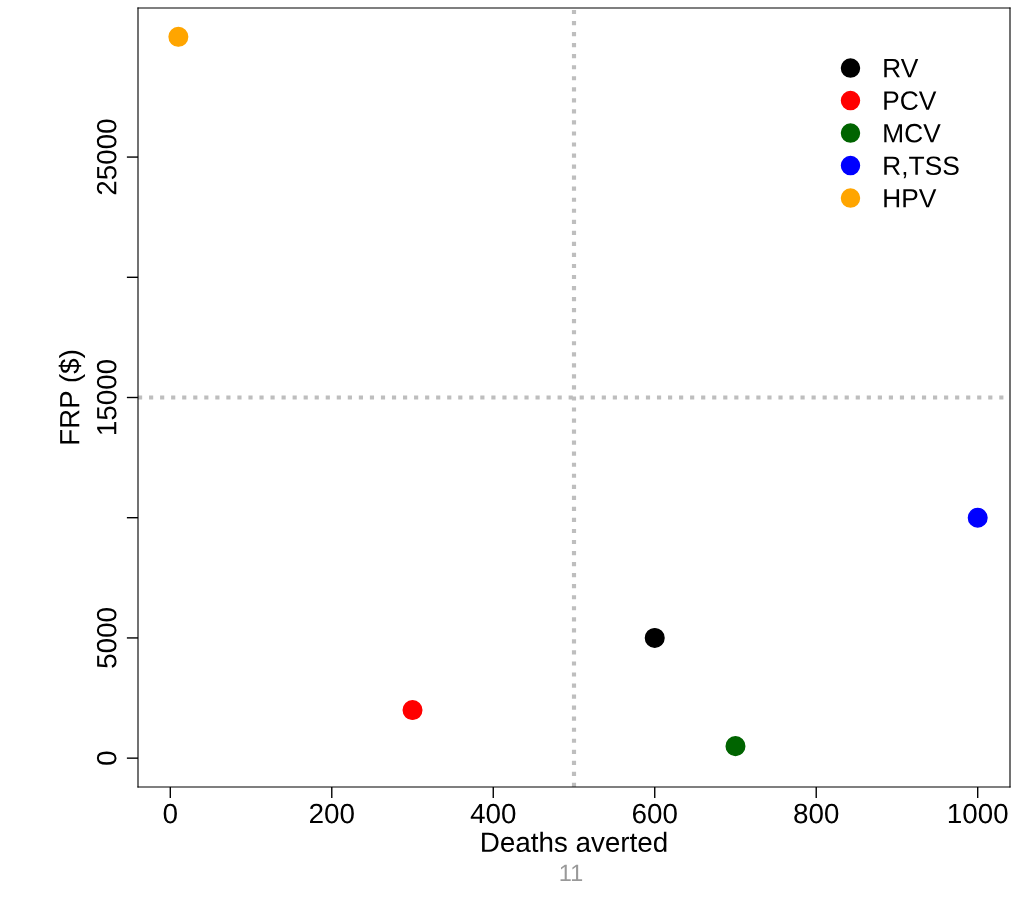  What do you see at coordinates (654, 813) in the screenshot?
I see `x-tick-label: 600` at bounding box center [654, 813].